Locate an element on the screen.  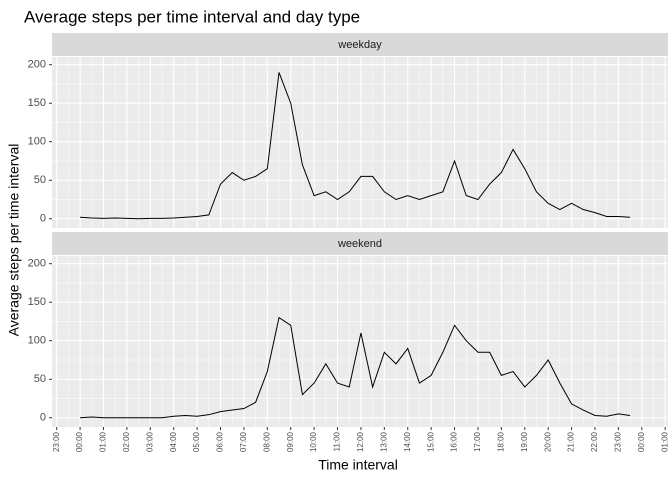
x-tick-label: 19:00 is located at coordinates (524, 441).